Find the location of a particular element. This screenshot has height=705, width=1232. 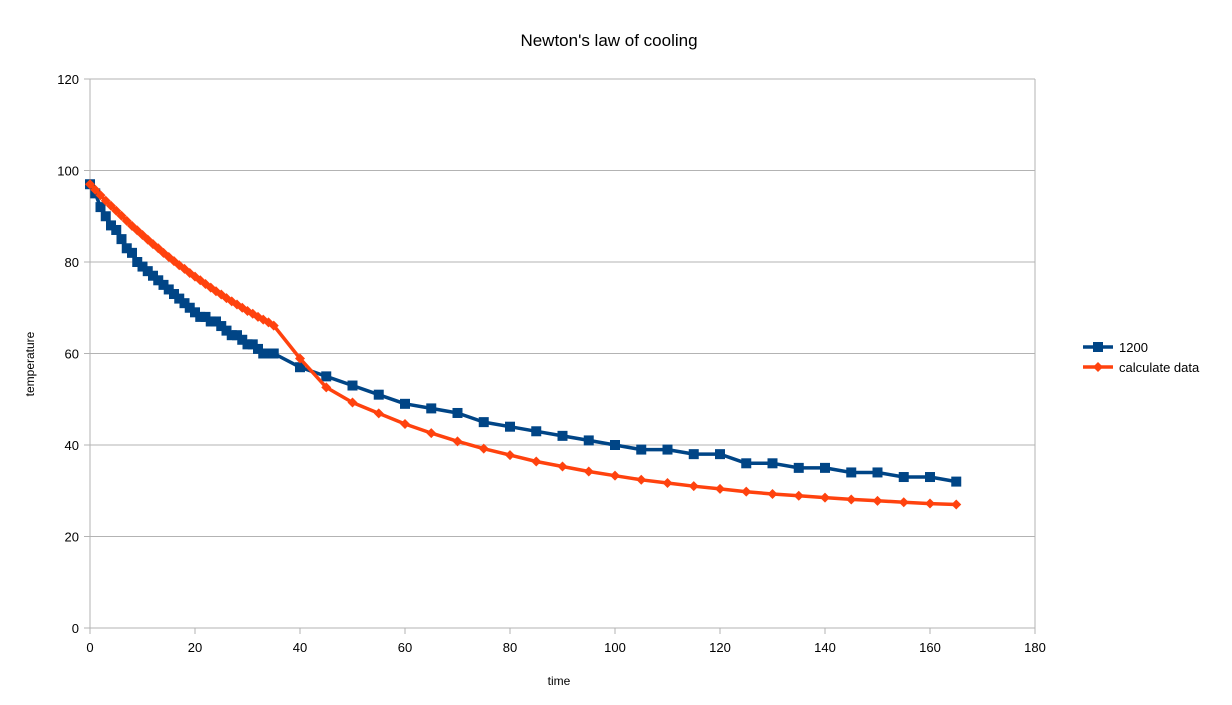

y-tick-label: 60 is located at coordinates (72, 354).